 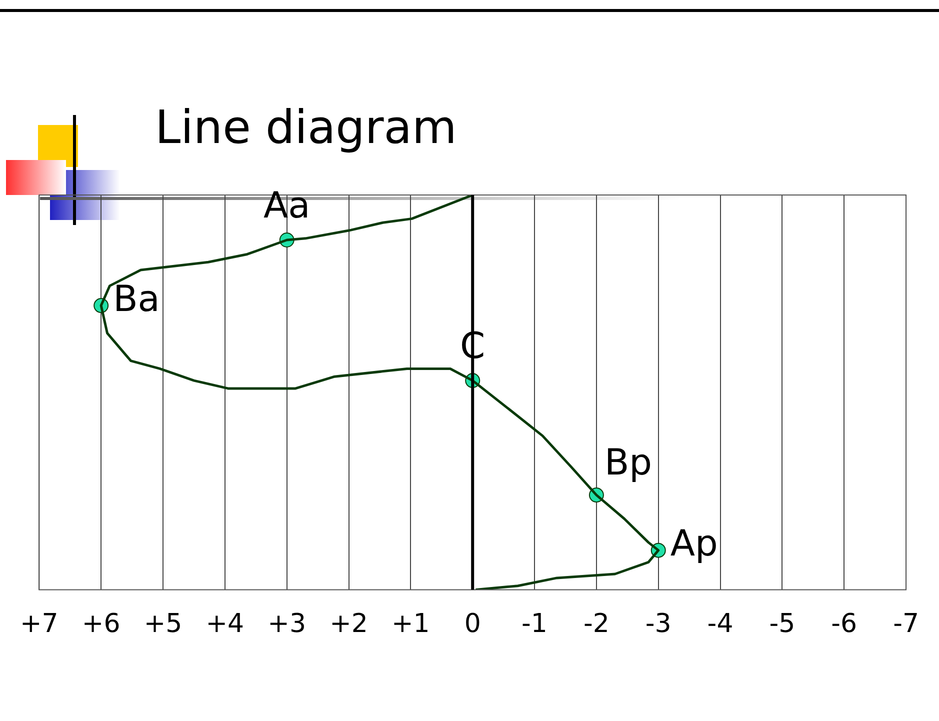 What do you see at coordinates (163, 624) in the screenshot?
I see `x-tick-label: +5` at bounding box center [163, 624].